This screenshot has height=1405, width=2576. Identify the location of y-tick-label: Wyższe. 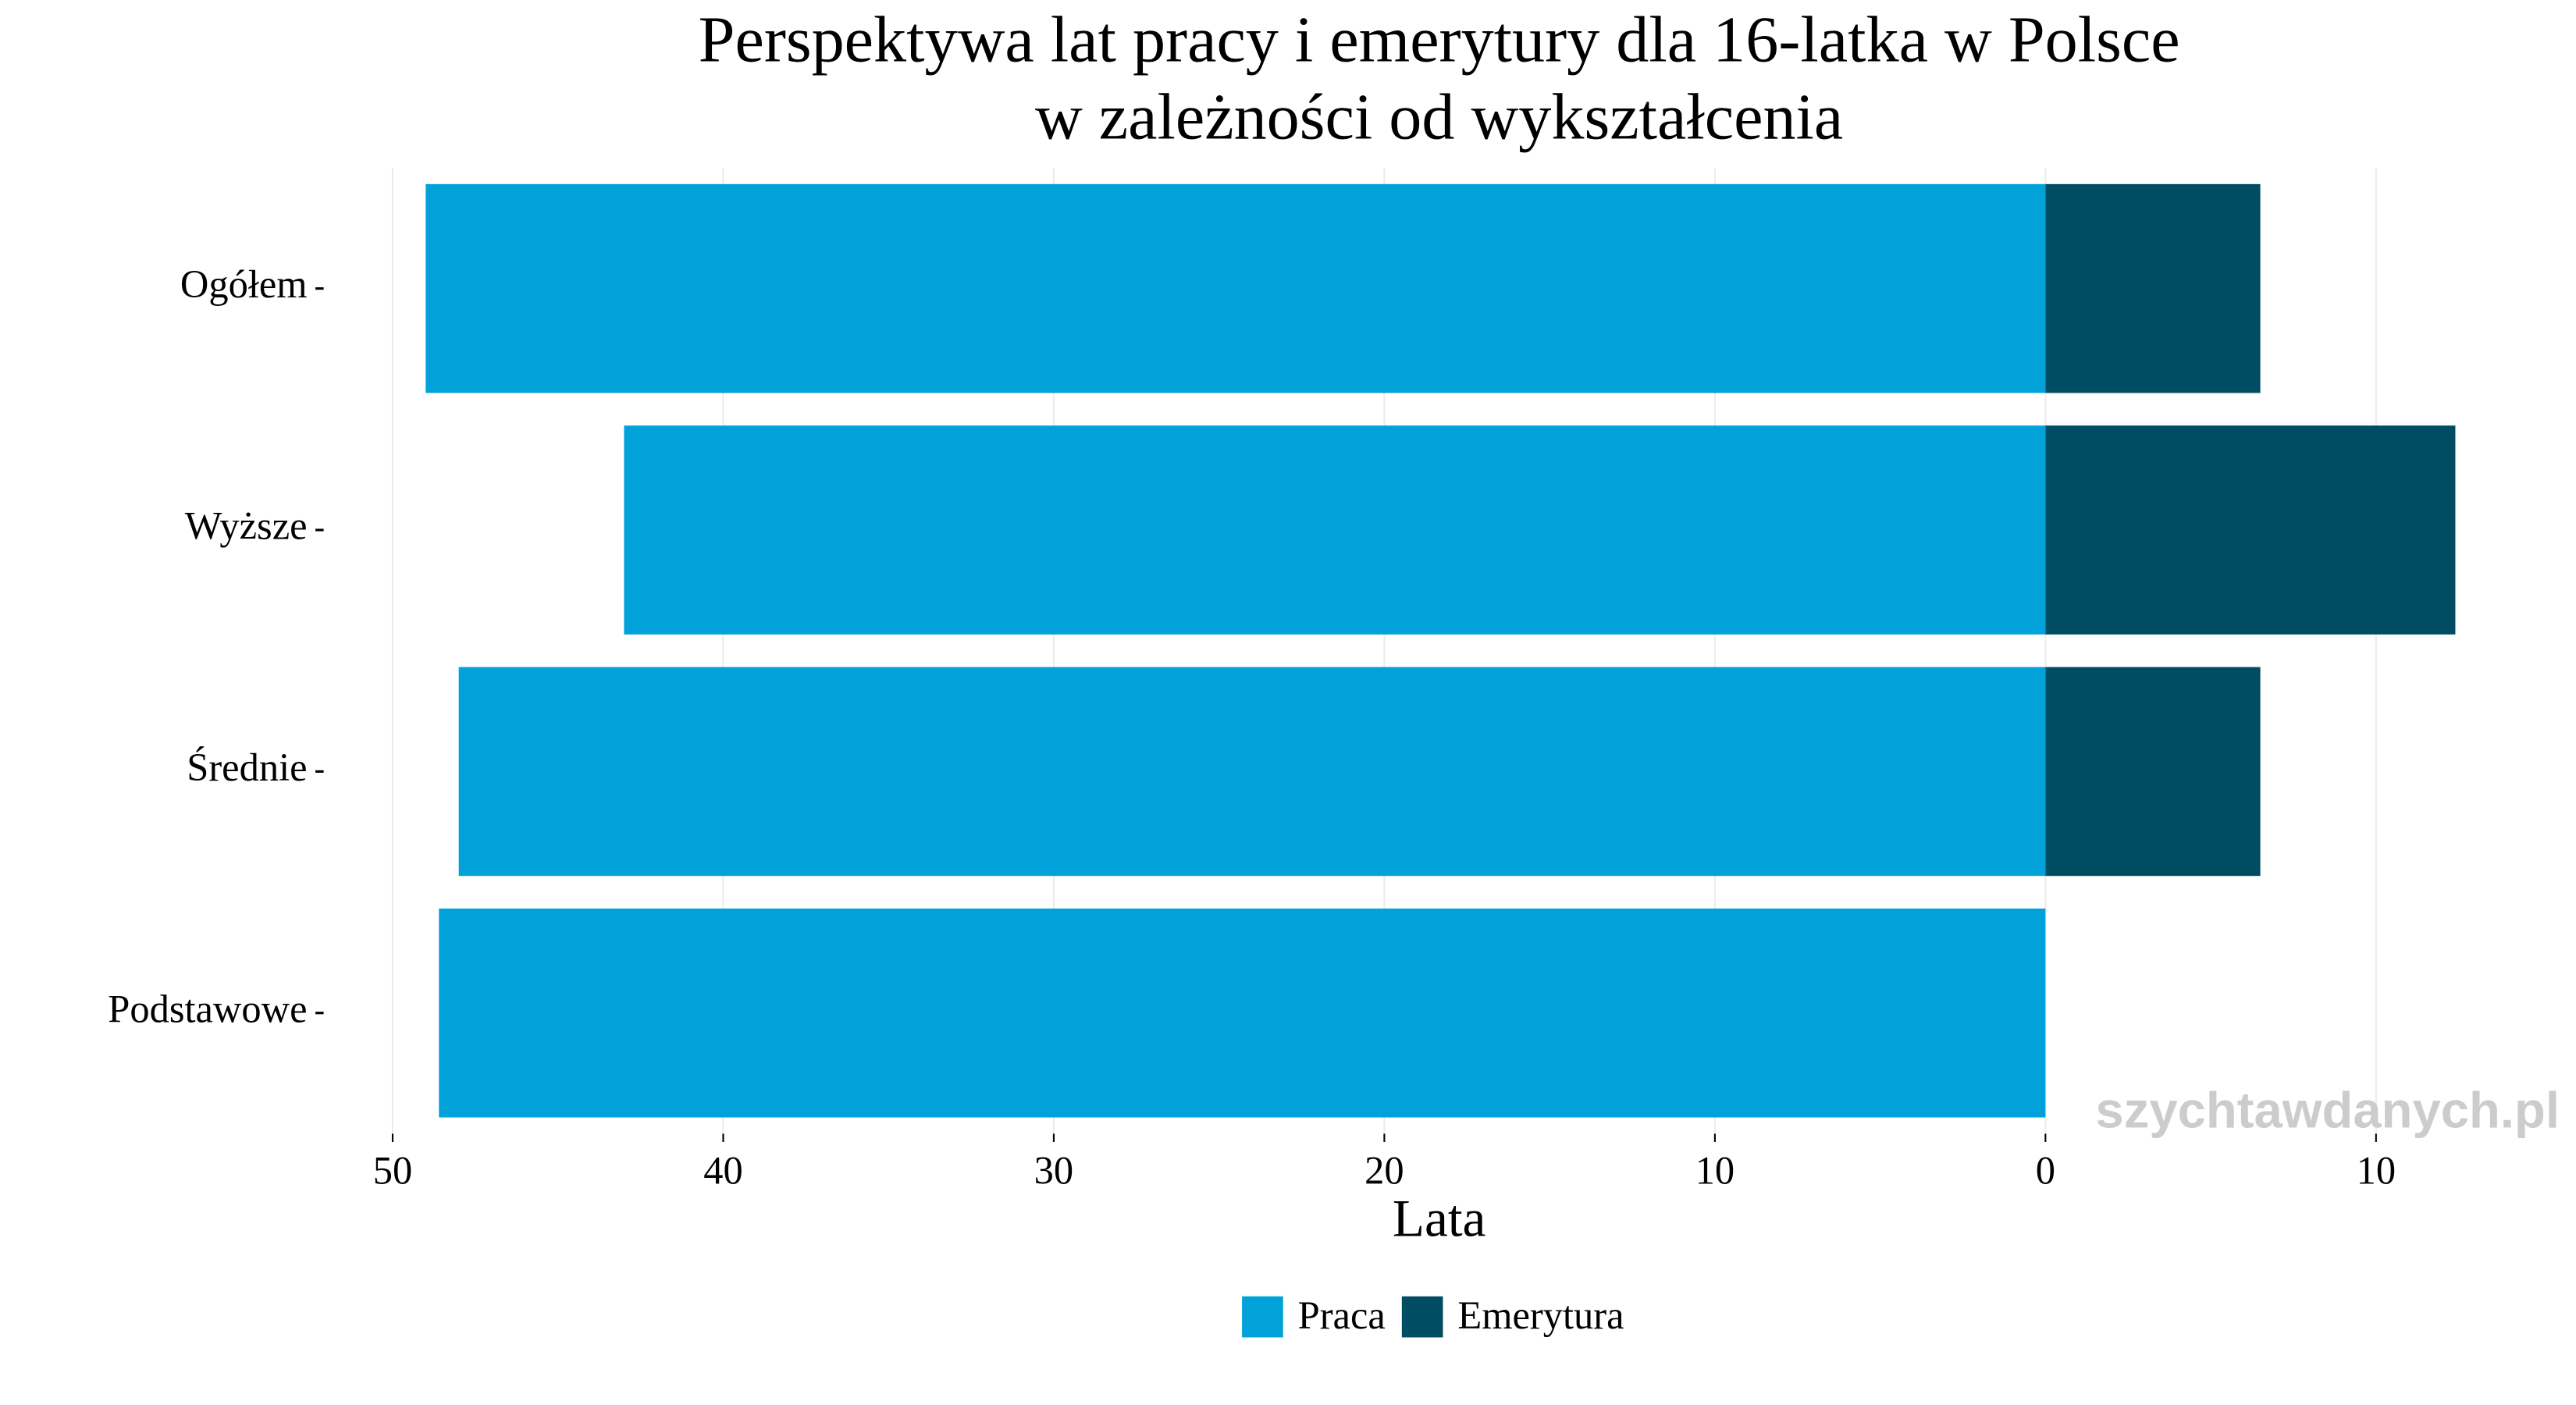
(246, 526).